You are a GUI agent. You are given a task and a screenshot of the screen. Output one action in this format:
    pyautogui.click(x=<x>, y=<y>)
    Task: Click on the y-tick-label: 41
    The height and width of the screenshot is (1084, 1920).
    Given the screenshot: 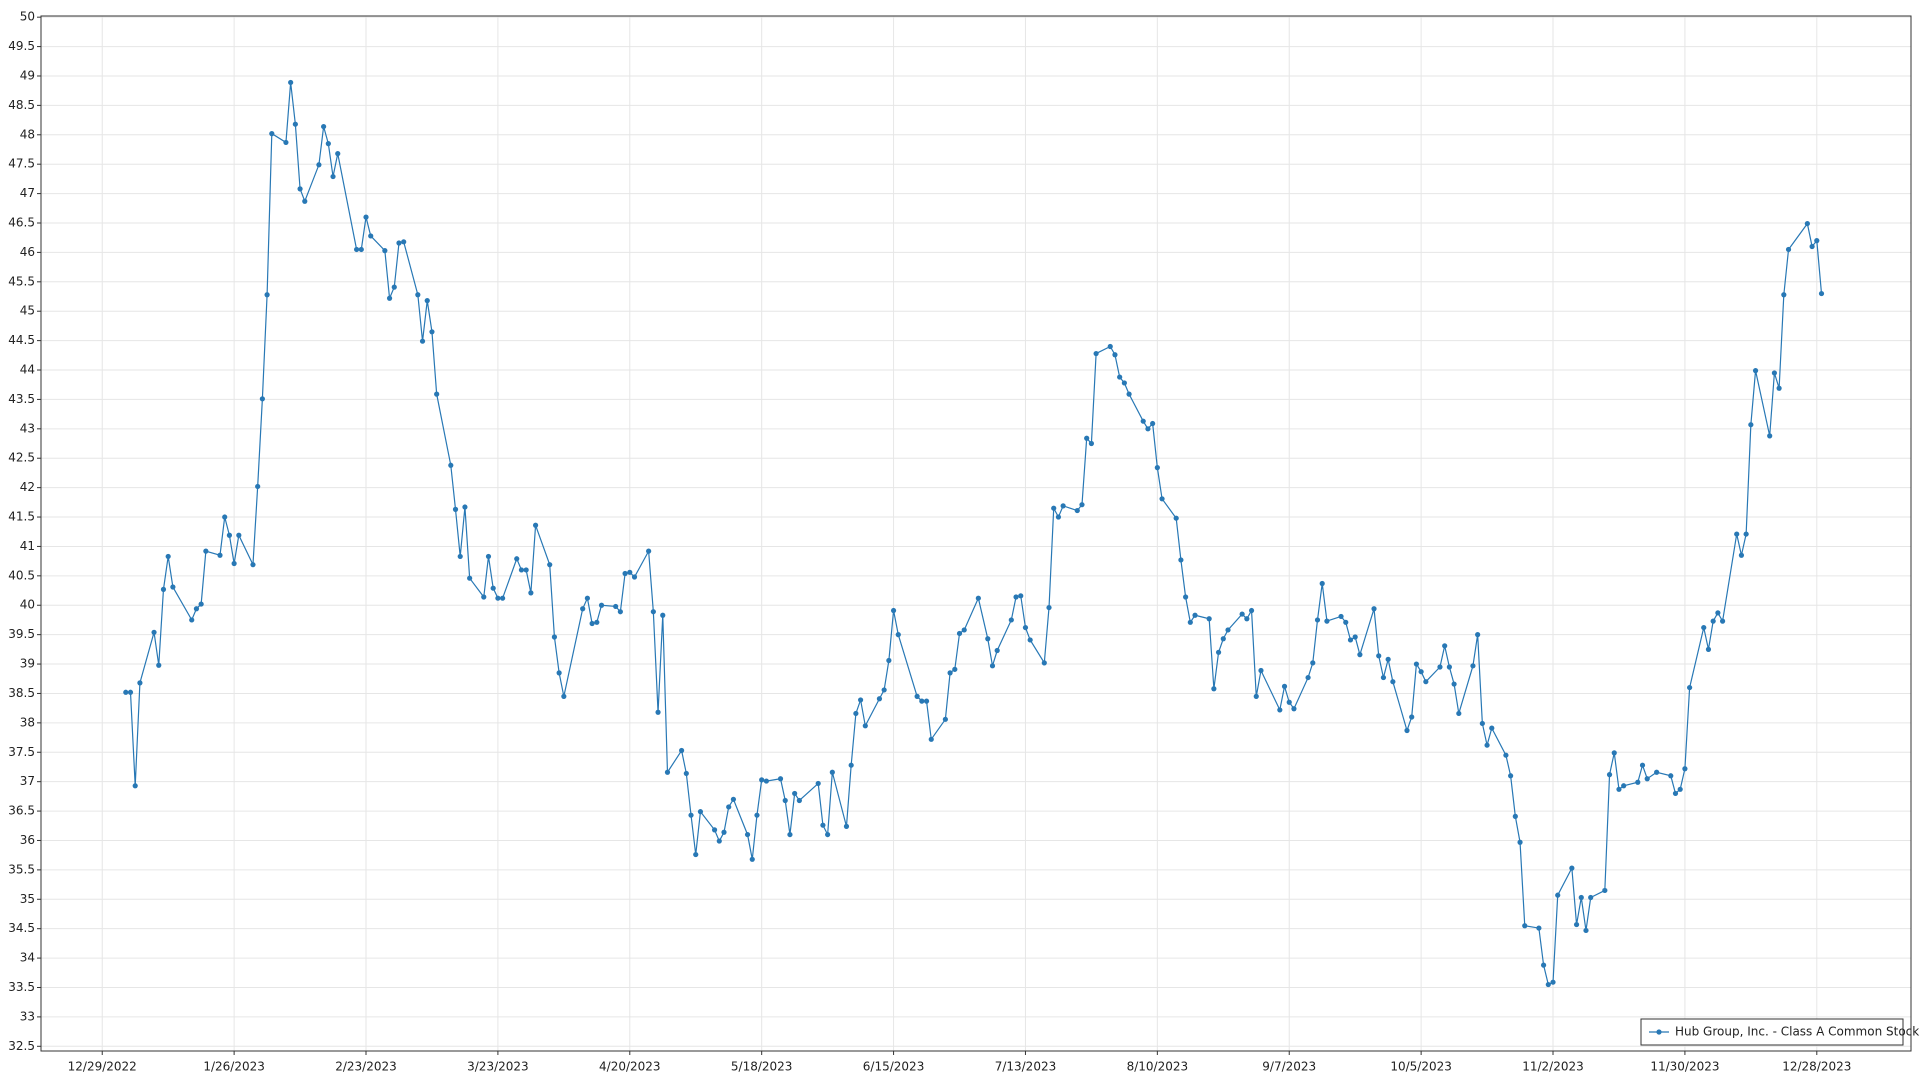 What is the action you would take?
    pyautogui.click(x=27, y=546)
    